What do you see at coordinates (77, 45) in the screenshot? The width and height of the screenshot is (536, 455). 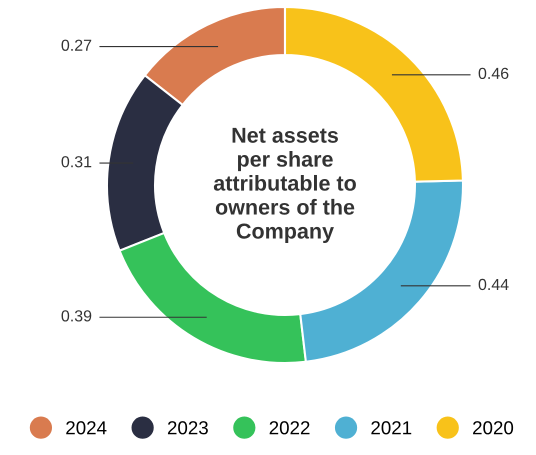 I see `data-label: 0.27` at bounding box center [77, 45].